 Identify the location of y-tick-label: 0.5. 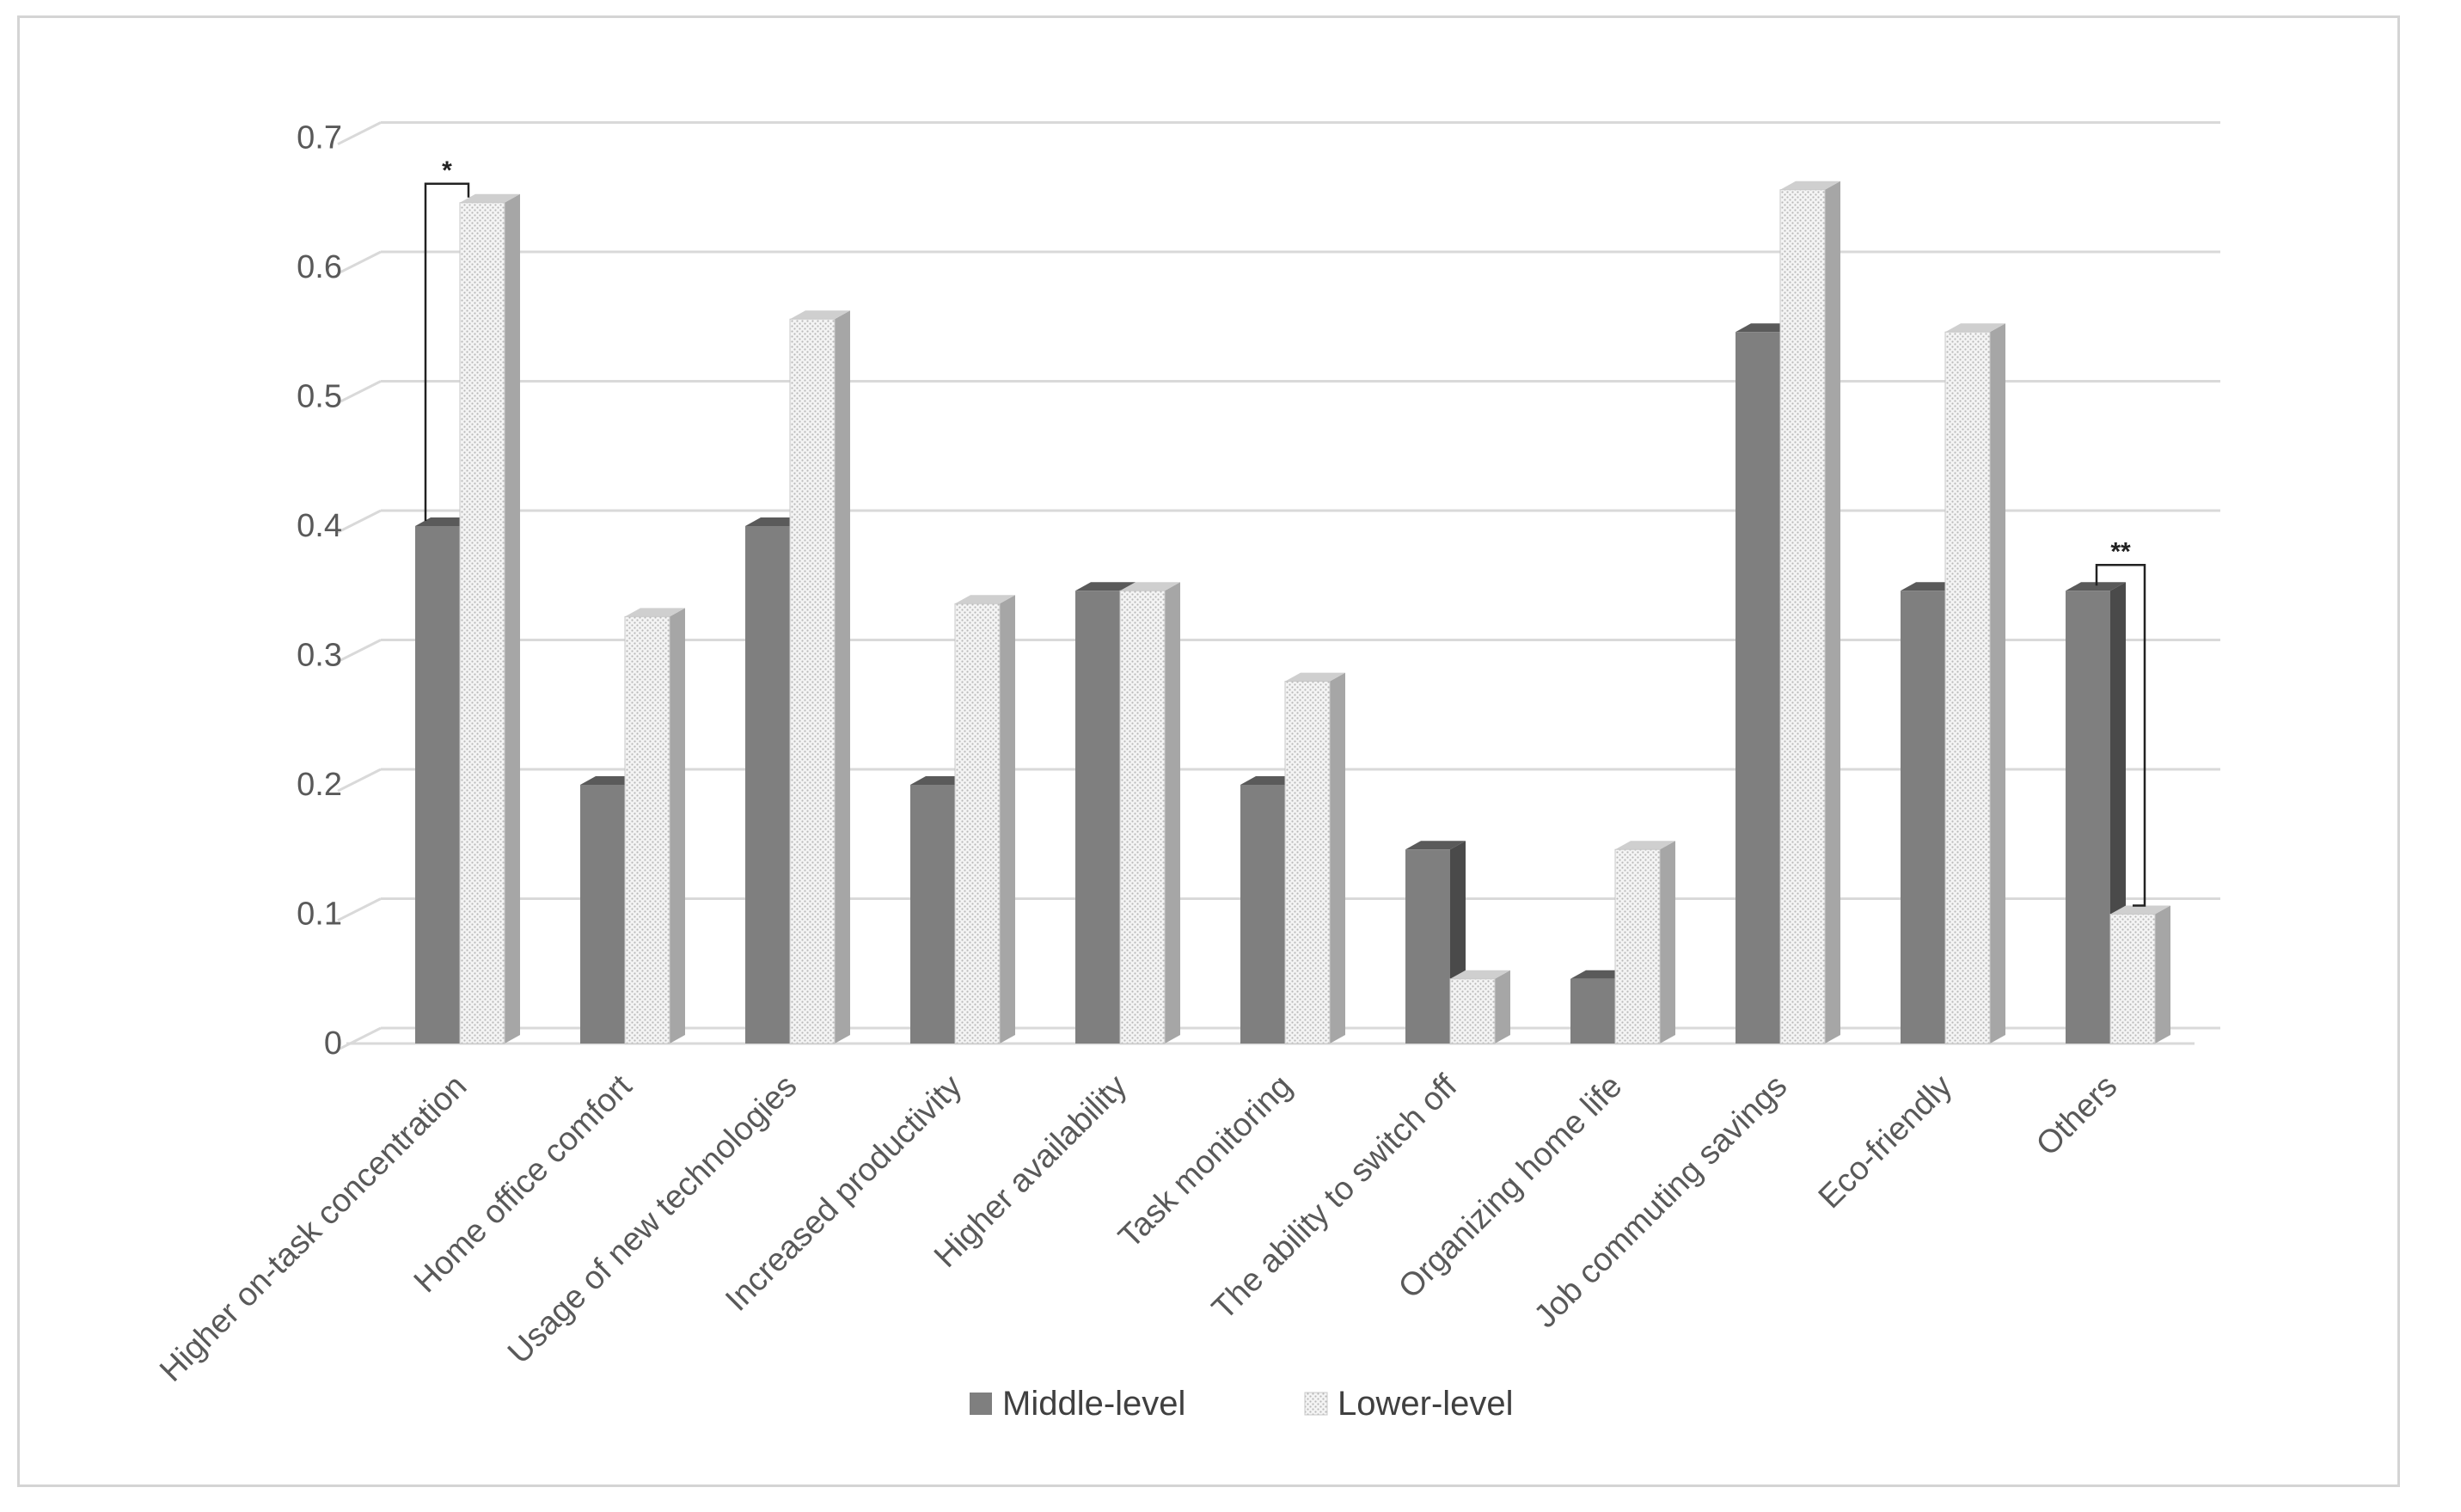
(319, 397).